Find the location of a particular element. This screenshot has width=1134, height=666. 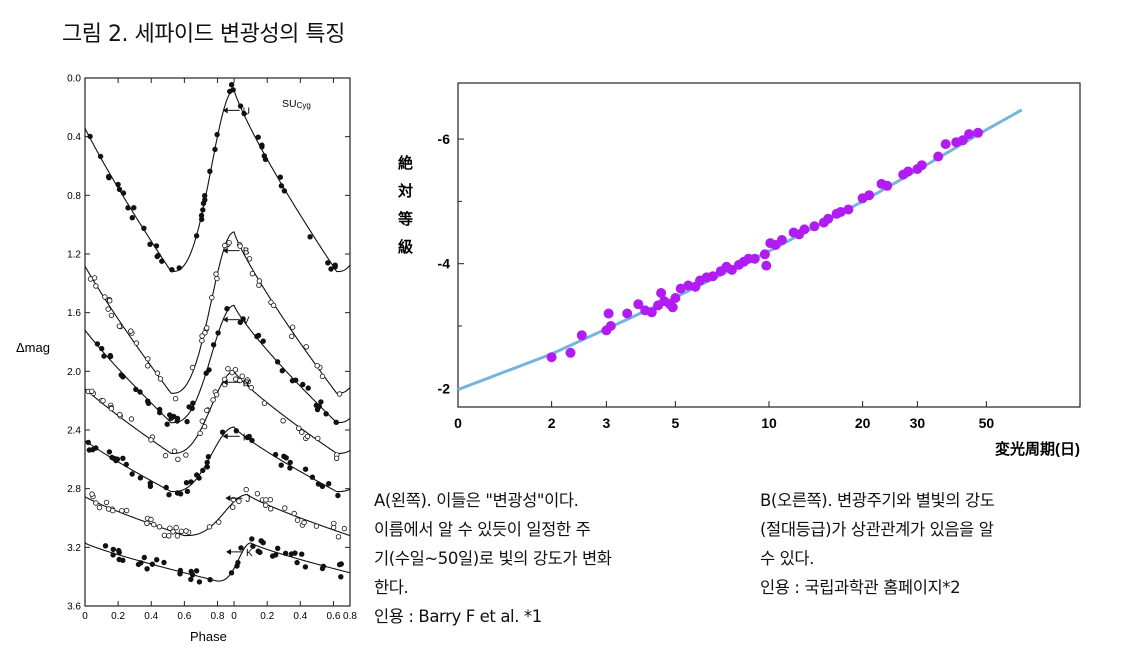

light-curve-ylabel: Δmag is located at coordinates (33, 347).